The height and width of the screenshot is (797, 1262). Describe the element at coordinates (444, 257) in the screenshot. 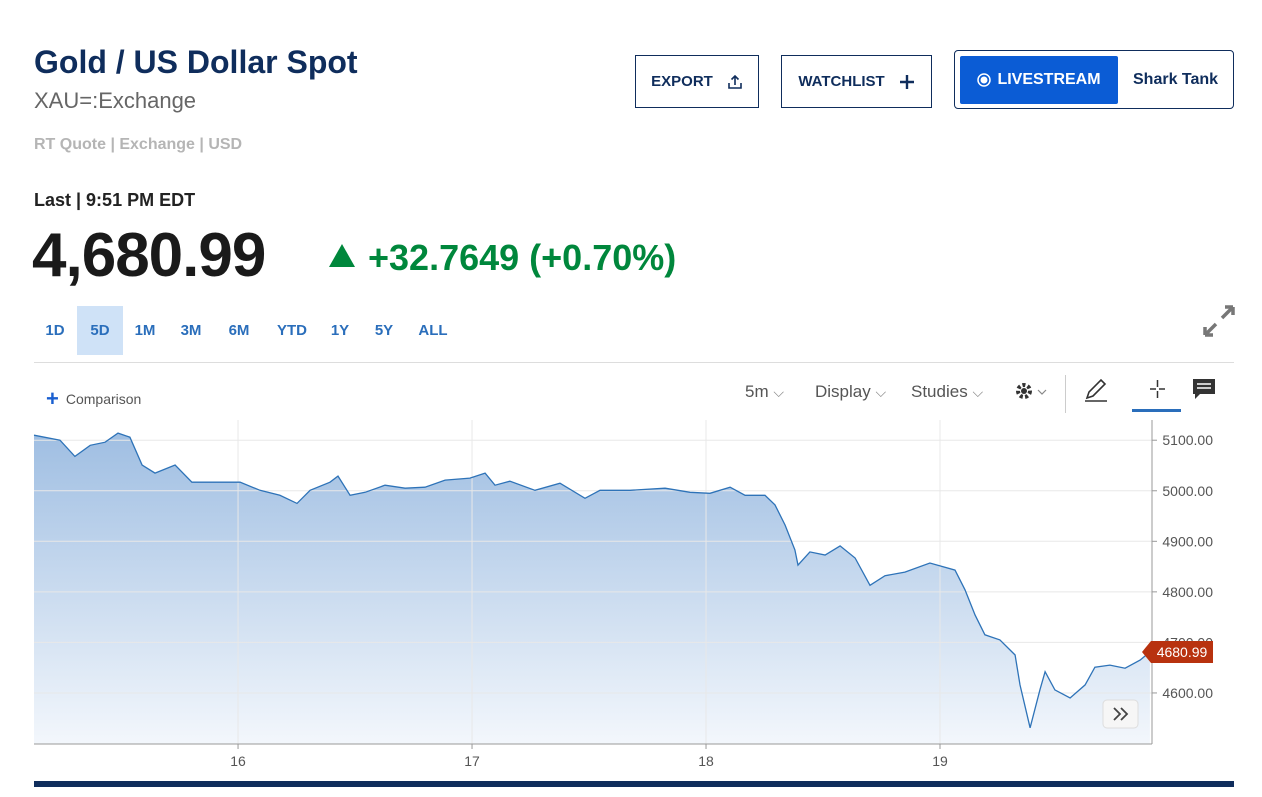

I see `change-value: +32.7649` at that location.